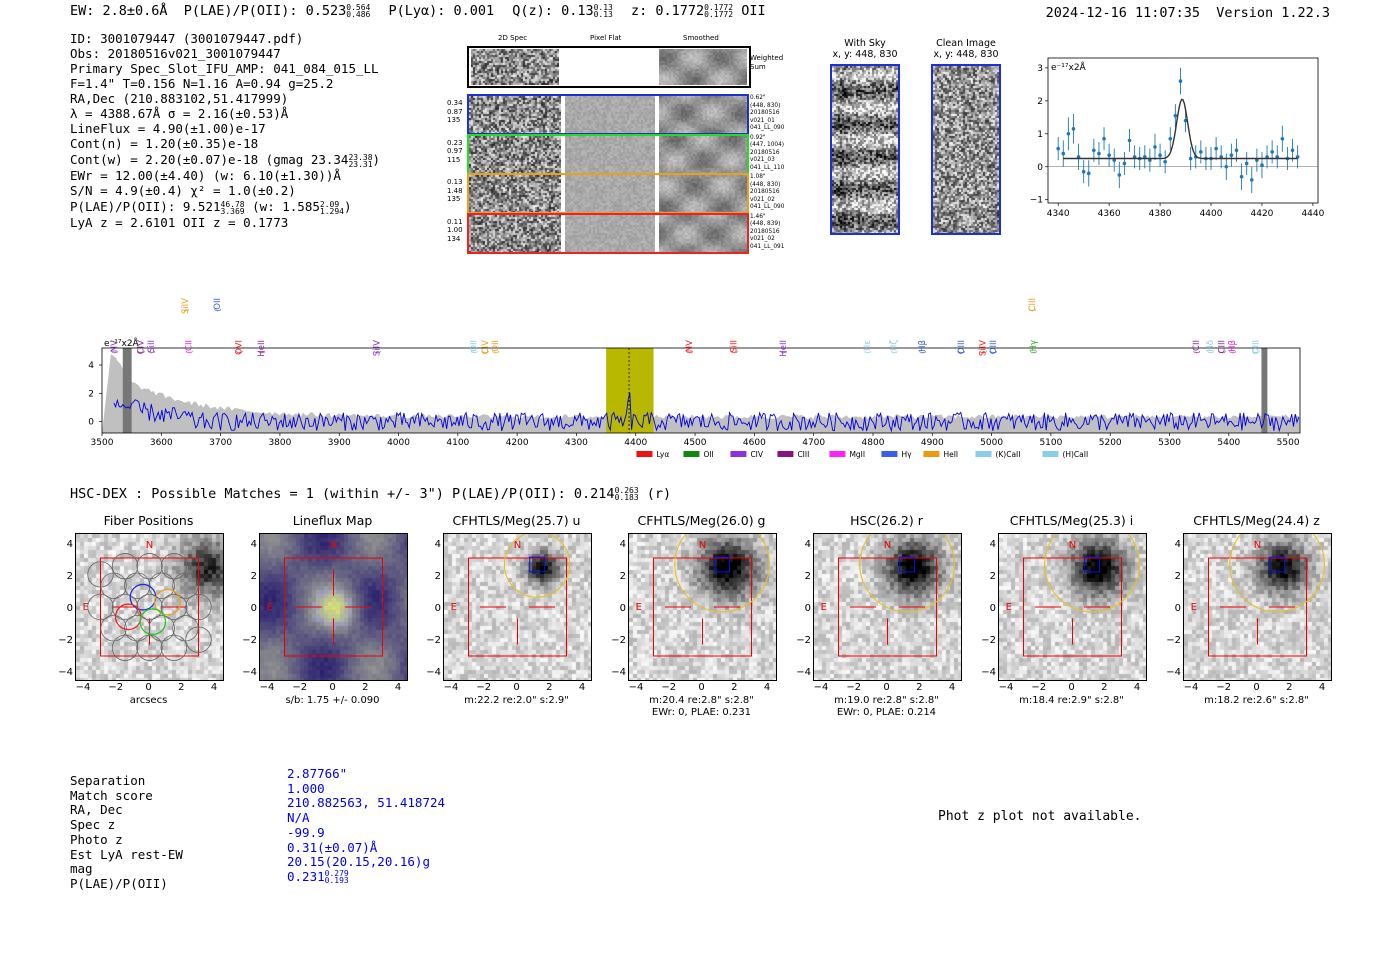  Describe the element at coordinates (756, 454) in the screenshot. I see `legend-label: CIV` at that location.